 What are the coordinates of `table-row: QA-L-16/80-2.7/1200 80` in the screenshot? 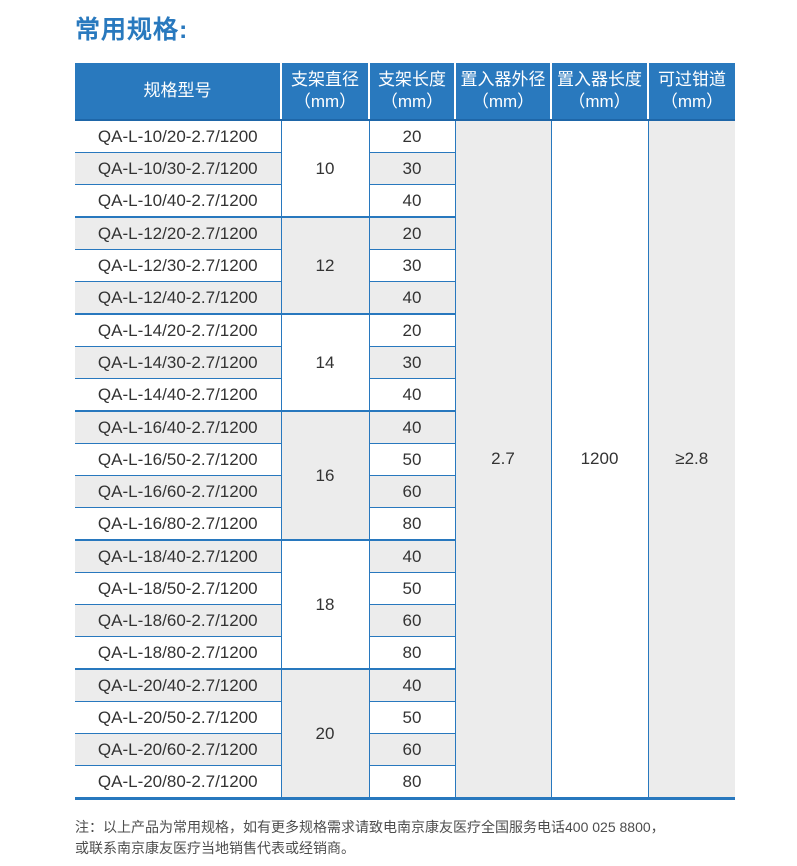 It's located at (405, 524).